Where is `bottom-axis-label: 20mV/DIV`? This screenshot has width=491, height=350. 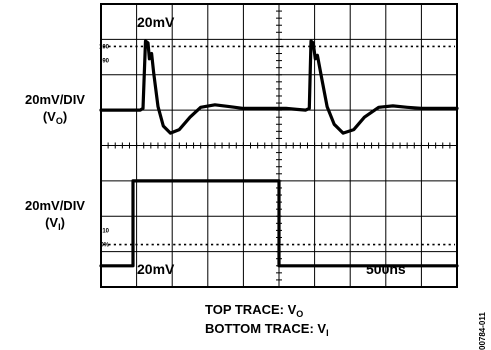 bottom-axis-label: 20mV/DIV is located at coordinates (55, 205).